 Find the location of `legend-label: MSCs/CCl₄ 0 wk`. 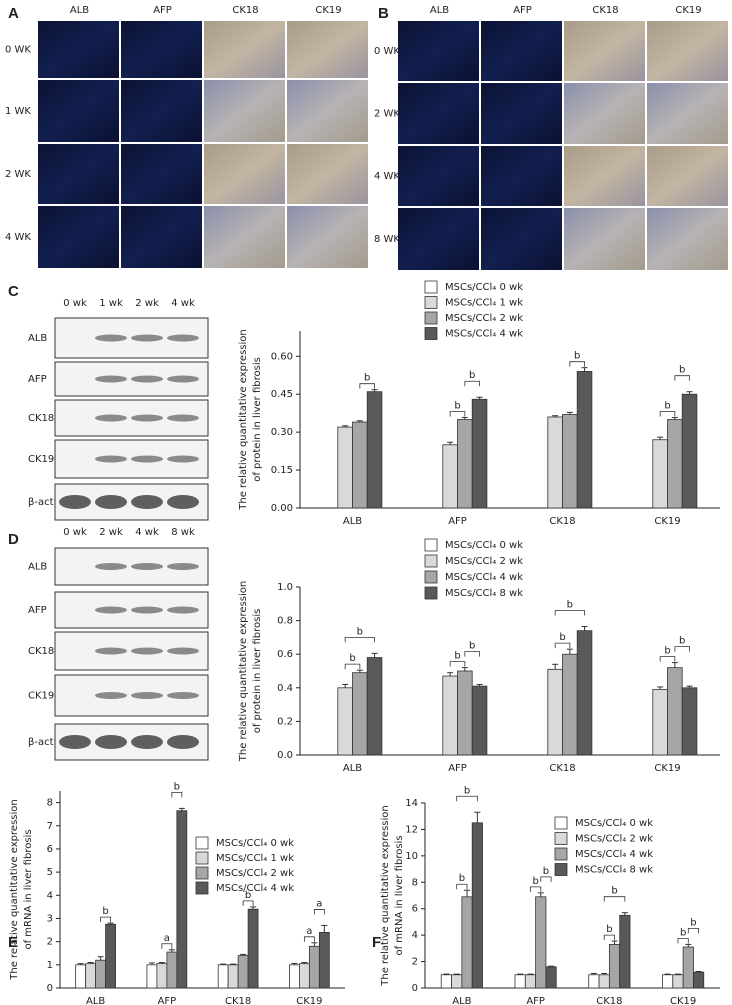

legend-label: MSCs/CCl₄ 0 wk is located at coordinates (484, 287).